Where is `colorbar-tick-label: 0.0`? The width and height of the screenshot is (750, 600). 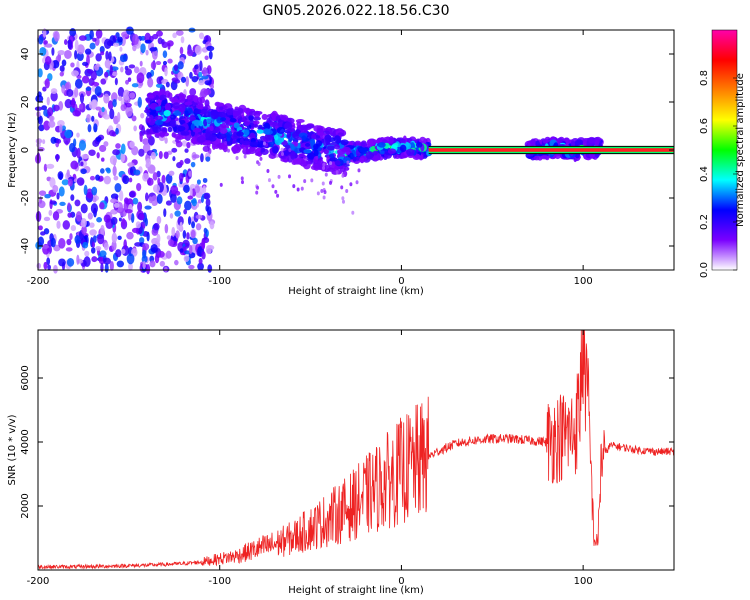 colorbar-tick-label: 0.0 is located at coordinates (704, 270).